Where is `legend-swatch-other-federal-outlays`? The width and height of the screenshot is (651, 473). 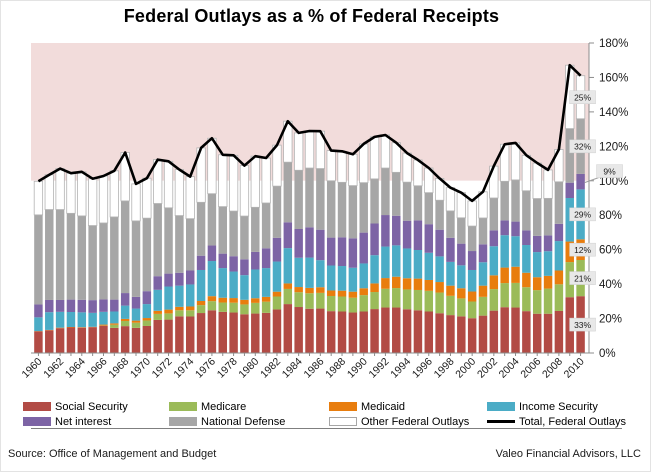
legend-swatch-other-federal-outlays is located at coordinates (343, 421).